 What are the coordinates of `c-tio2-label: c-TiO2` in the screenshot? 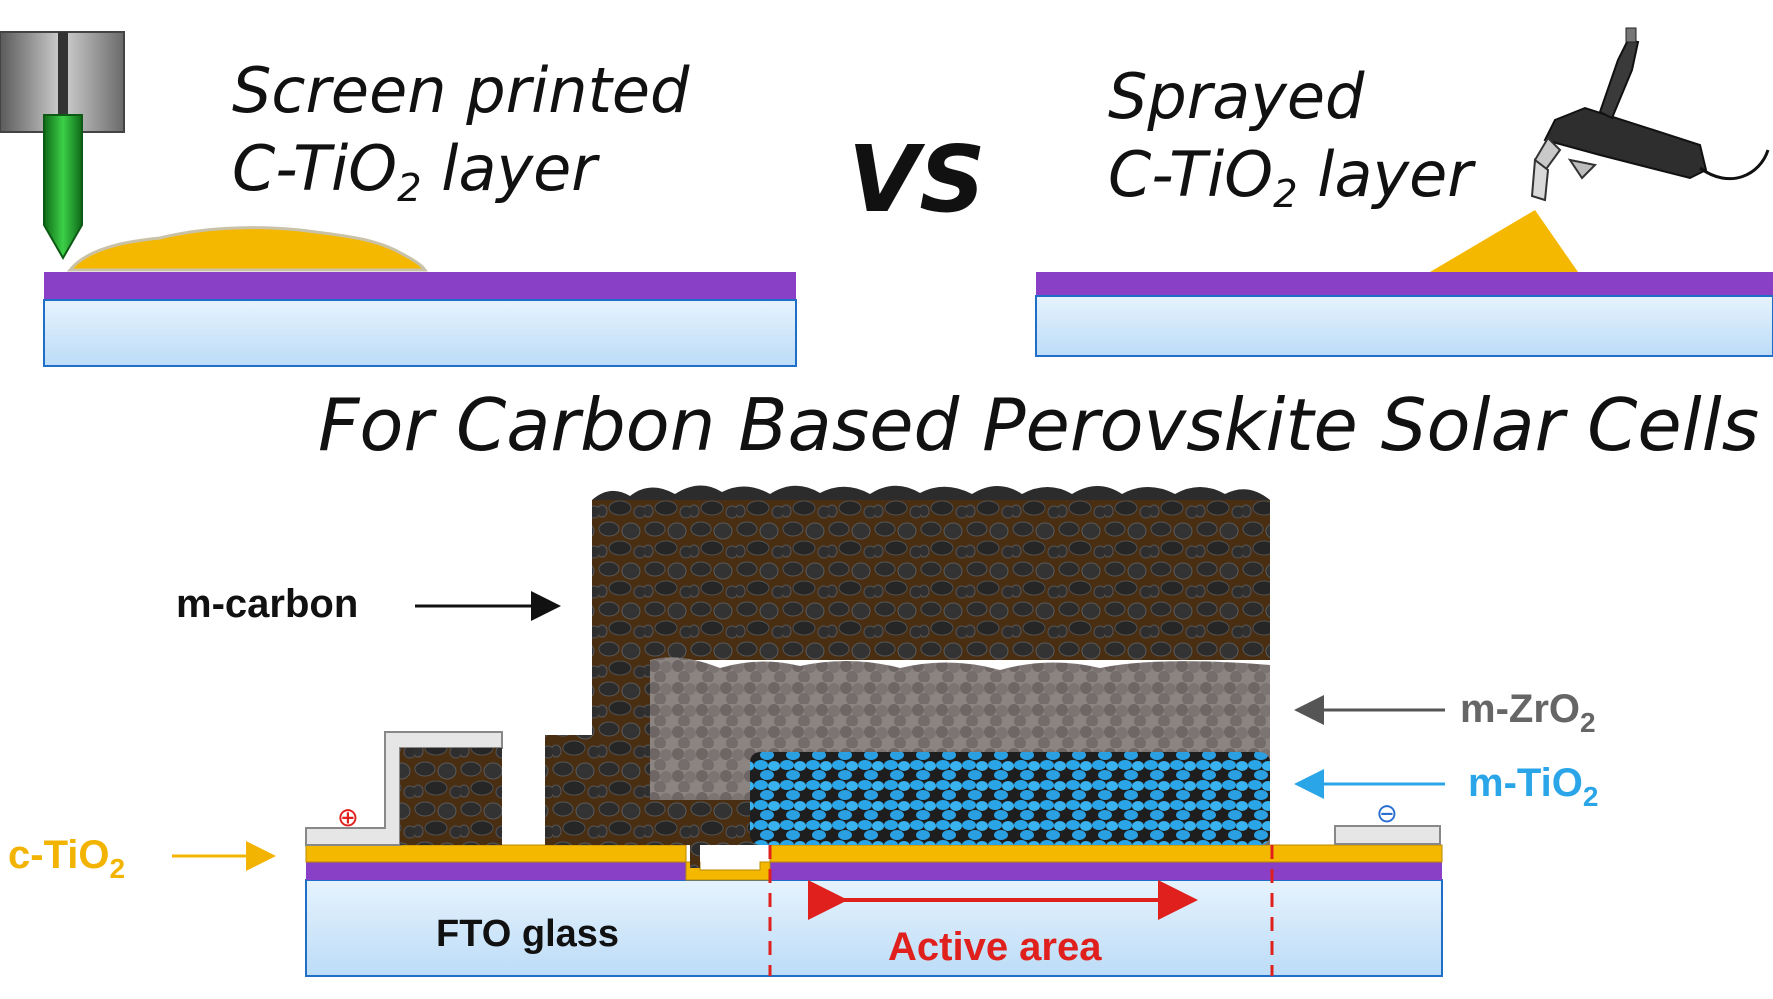 It's located at (66, 858).